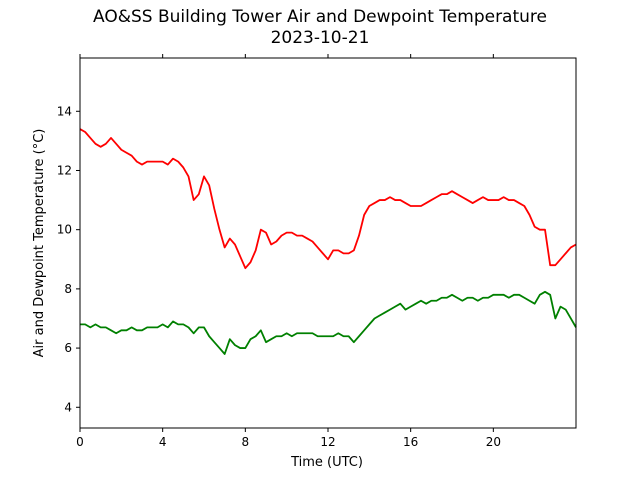 The width and height of the screenshot is (640, 480). Describe the element at coordinates (39, 243) in the screenshot. I see `y-axis-label: Air and Dewpoint Temperature (°C)` at that location.